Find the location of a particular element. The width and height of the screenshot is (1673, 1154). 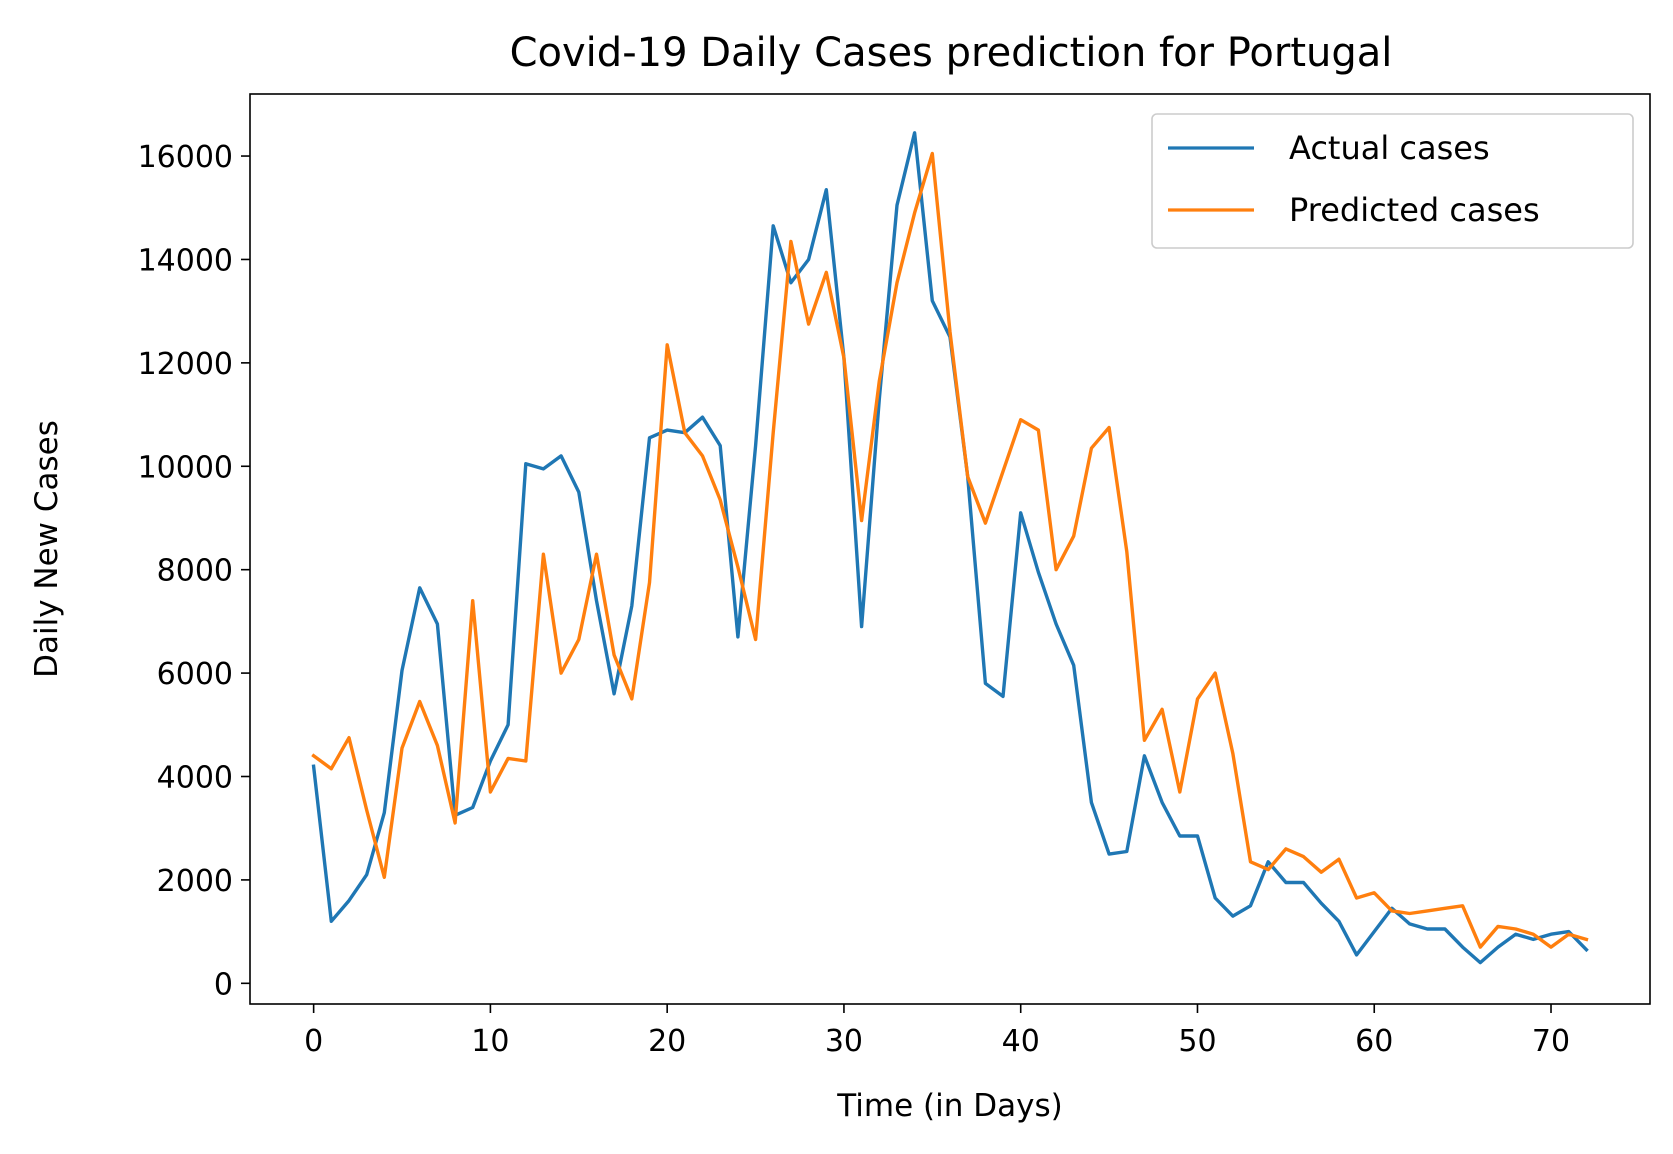

legend-label-actual: Actual cases is located at coordinates (1389, 148).